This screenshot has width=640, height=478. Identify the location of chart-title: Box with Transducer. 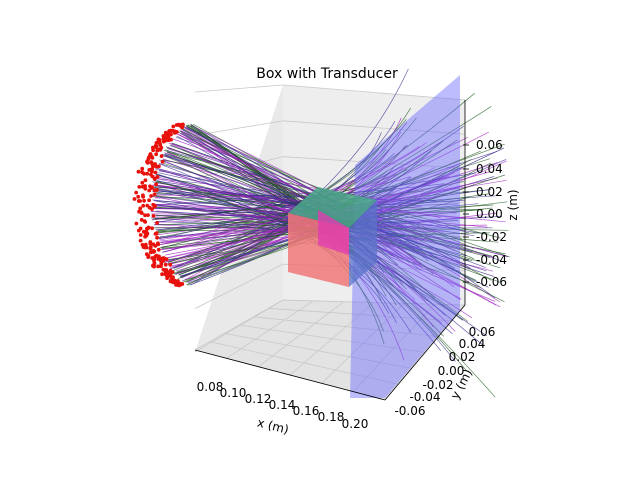
(327, 74).